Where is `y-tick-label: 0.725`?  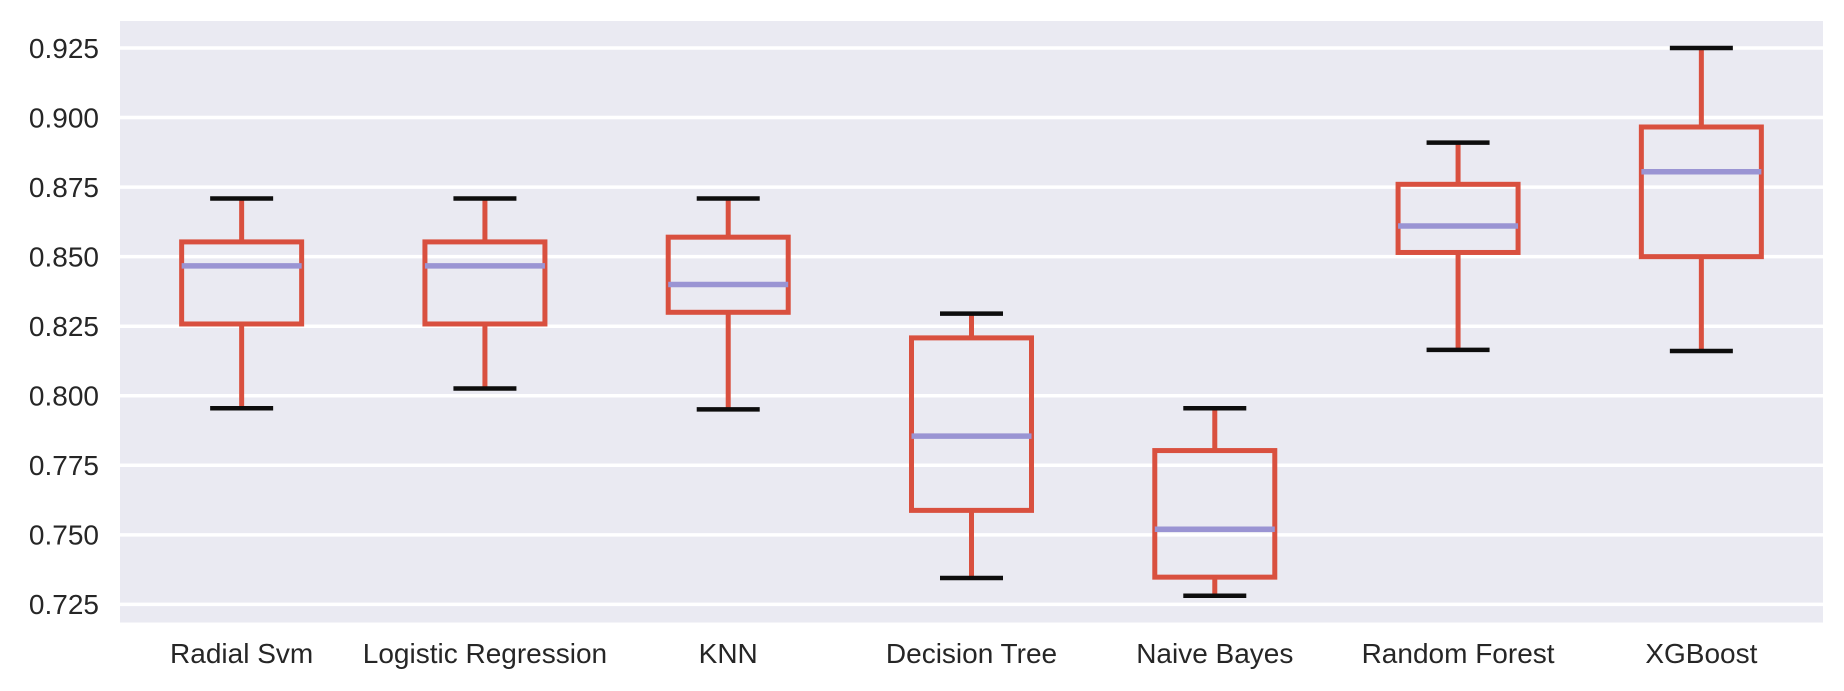
y-tick-label: 0.725 is located at coordinates (64, 604).